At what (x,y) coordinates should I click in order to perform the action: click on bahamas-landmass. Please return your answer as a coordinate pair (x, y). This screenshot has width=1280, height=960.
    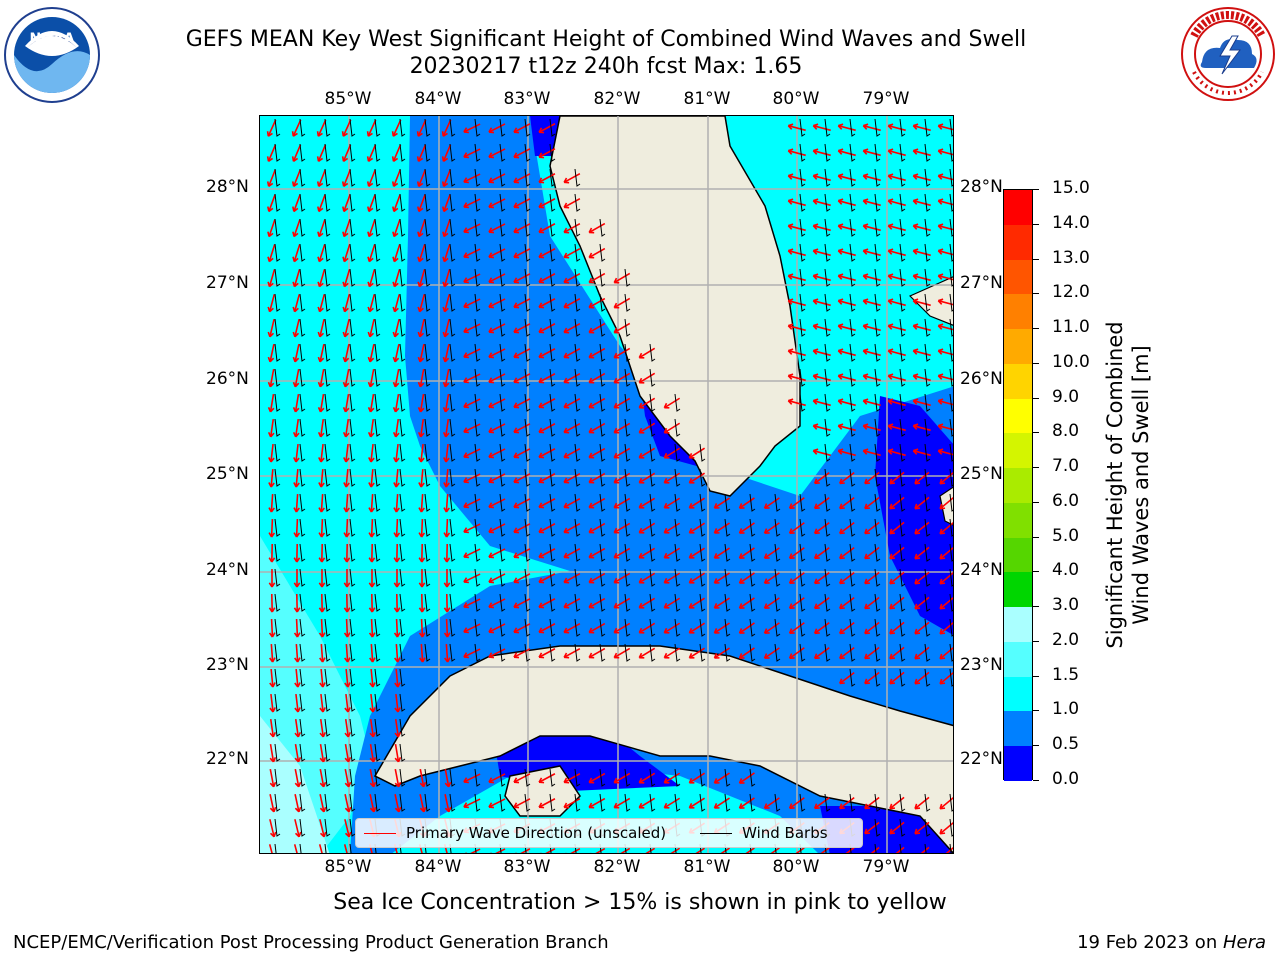
    Looking at the image, I should click on (946, 506).